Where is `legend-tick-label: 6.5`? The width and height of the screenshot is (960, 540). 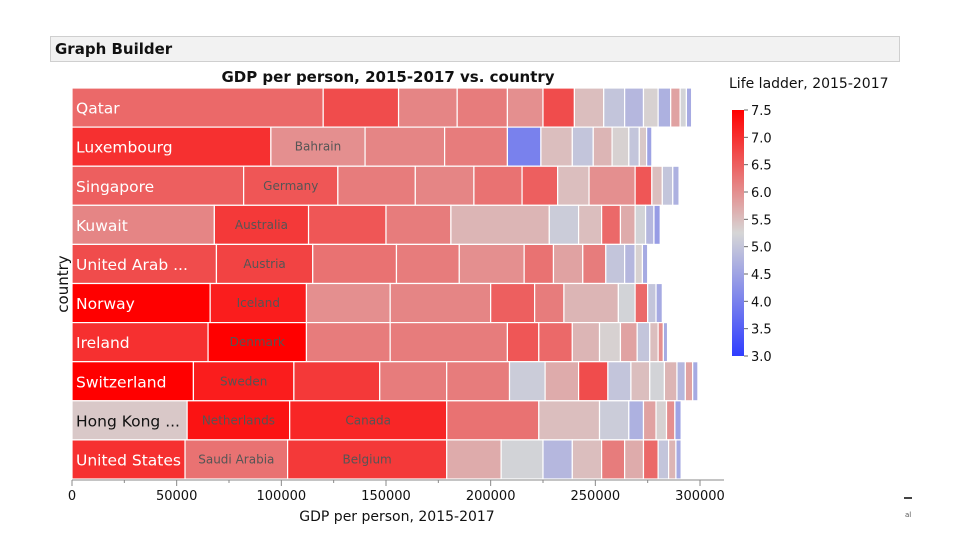
legend-tick-label: 6.5 is located at coordinates (761, 166).